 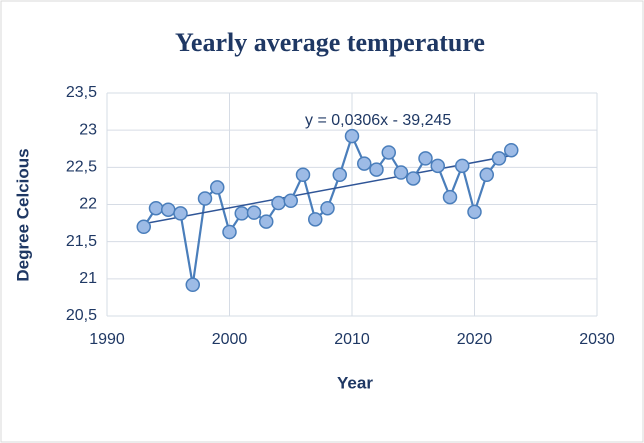 I want to click on trendline, so click(x=327, y=189).